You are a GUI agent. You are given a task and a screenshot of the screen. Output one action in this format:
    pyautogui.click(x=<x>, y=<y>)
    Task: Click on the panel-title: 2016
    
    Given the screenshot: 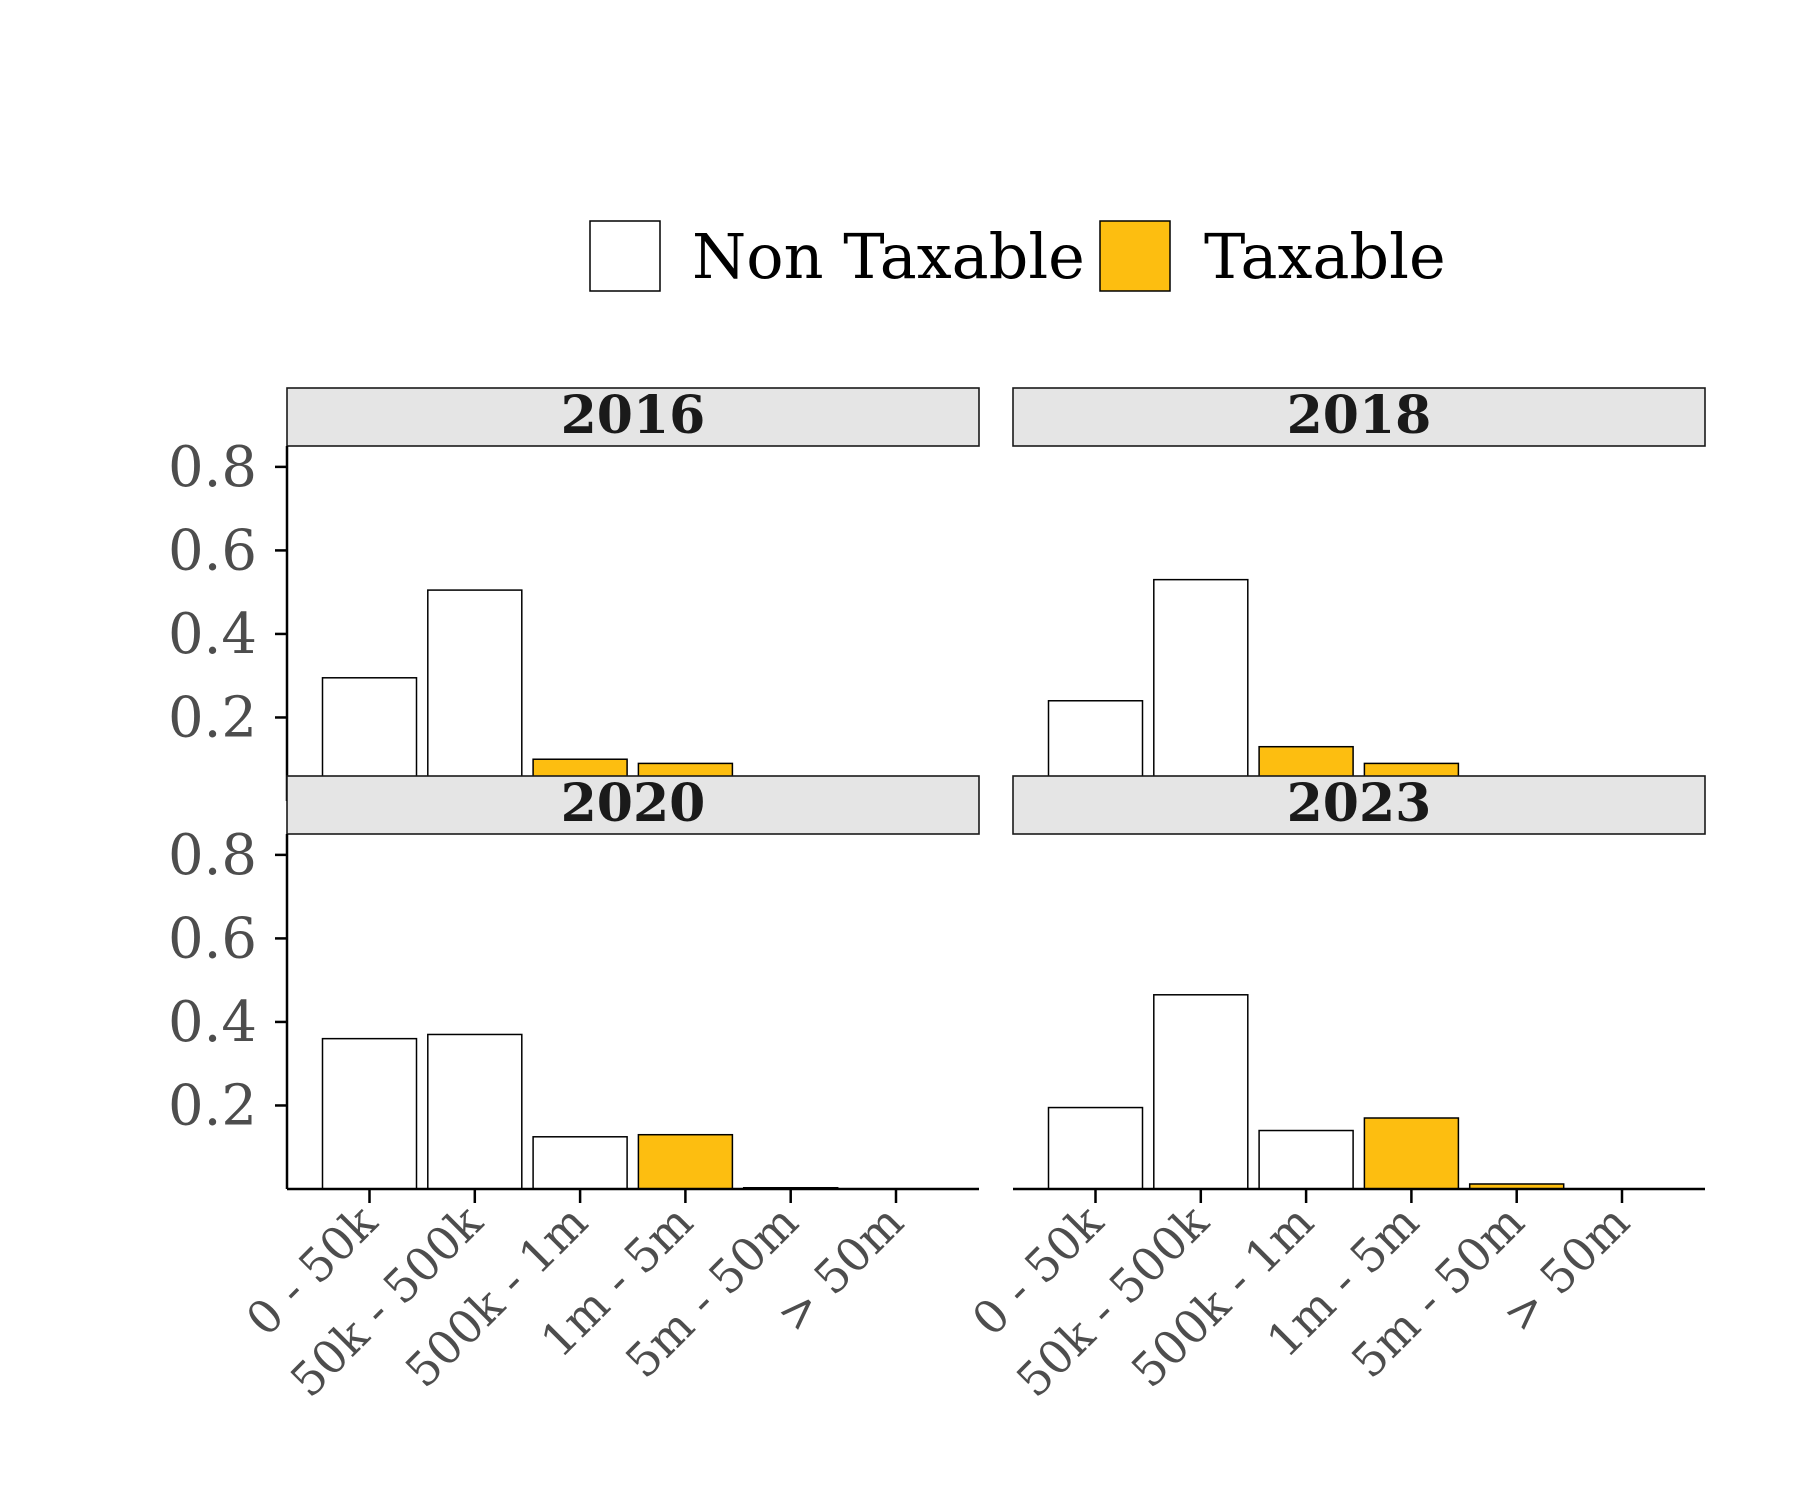 What is the action you would take?
    pyautogui.click(x=633, y=415)
    